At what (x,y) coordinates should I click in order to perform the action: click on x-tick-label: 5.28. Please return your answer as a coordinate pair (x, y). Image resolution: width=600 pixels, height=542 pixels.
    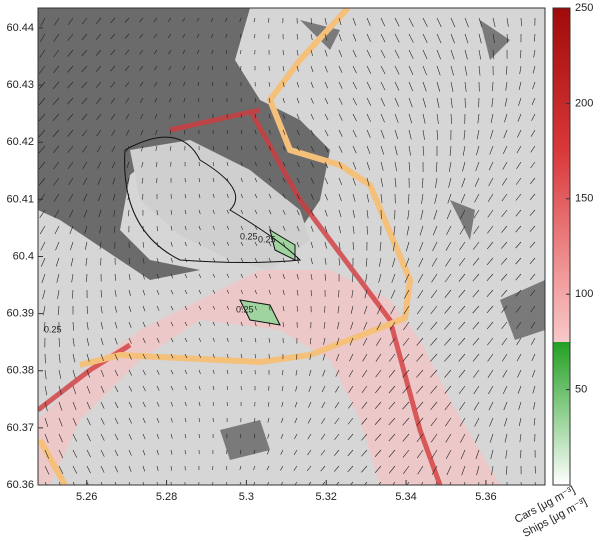
    Looking at the image, I should click on (166, 497).